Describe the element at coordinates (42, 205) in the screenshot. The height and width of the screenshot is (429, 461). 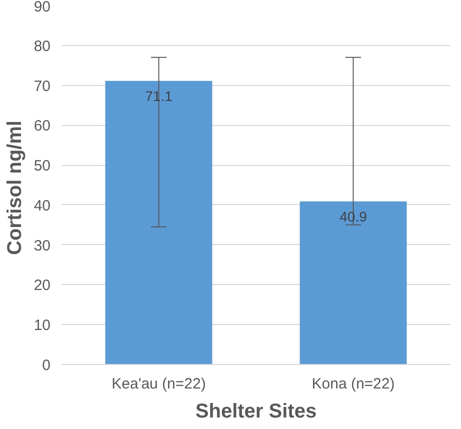
I see `y-tick-label: 40` at that location.